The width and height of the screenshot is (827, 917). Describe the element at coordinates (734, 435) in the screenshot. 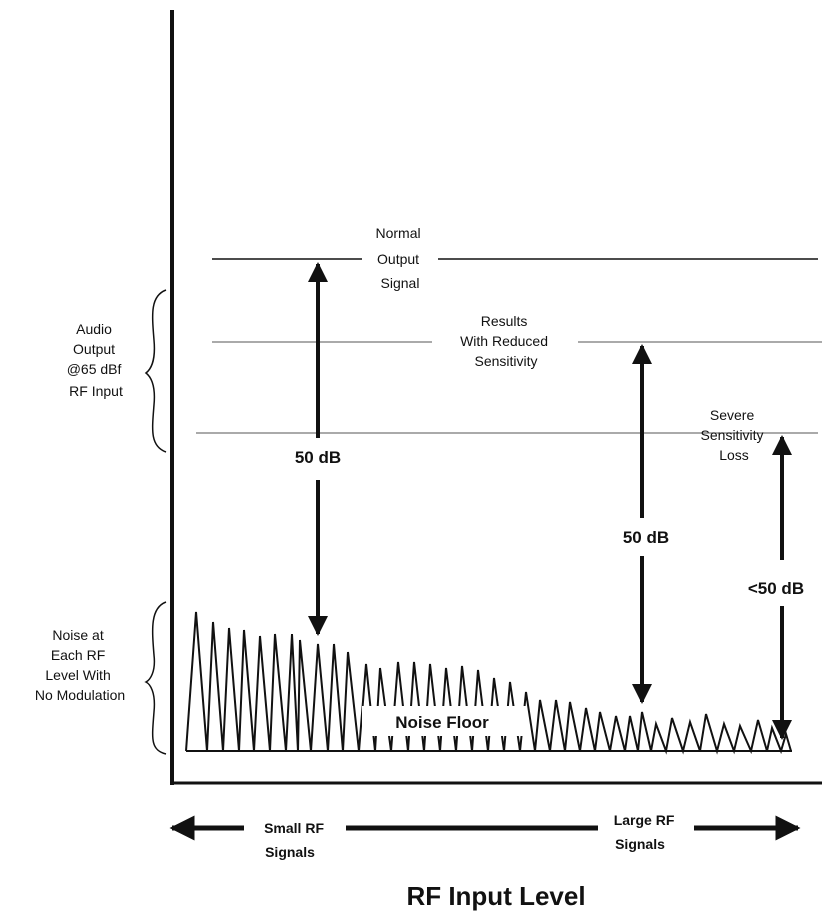

I see `severe-loss-label: Severe Sensitivity Loss` at that location.